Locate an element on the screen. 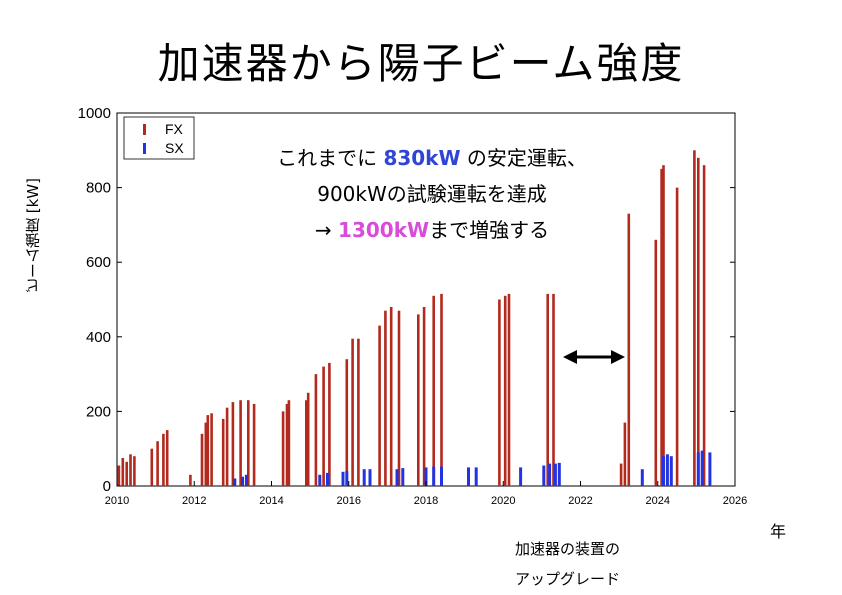 The image size is (842, 595). x-axis-unit: 年 is located at coordinates (778, 531).